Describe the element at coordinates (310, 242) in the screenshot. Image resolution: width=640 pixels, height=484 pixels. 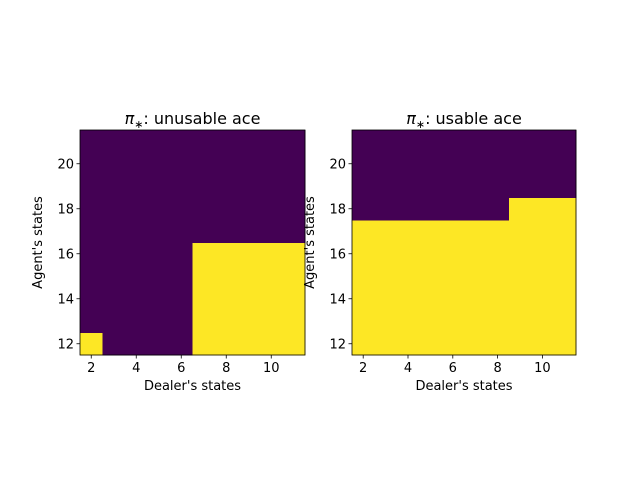
I see `y-axis-label: Agent's states` at that location.